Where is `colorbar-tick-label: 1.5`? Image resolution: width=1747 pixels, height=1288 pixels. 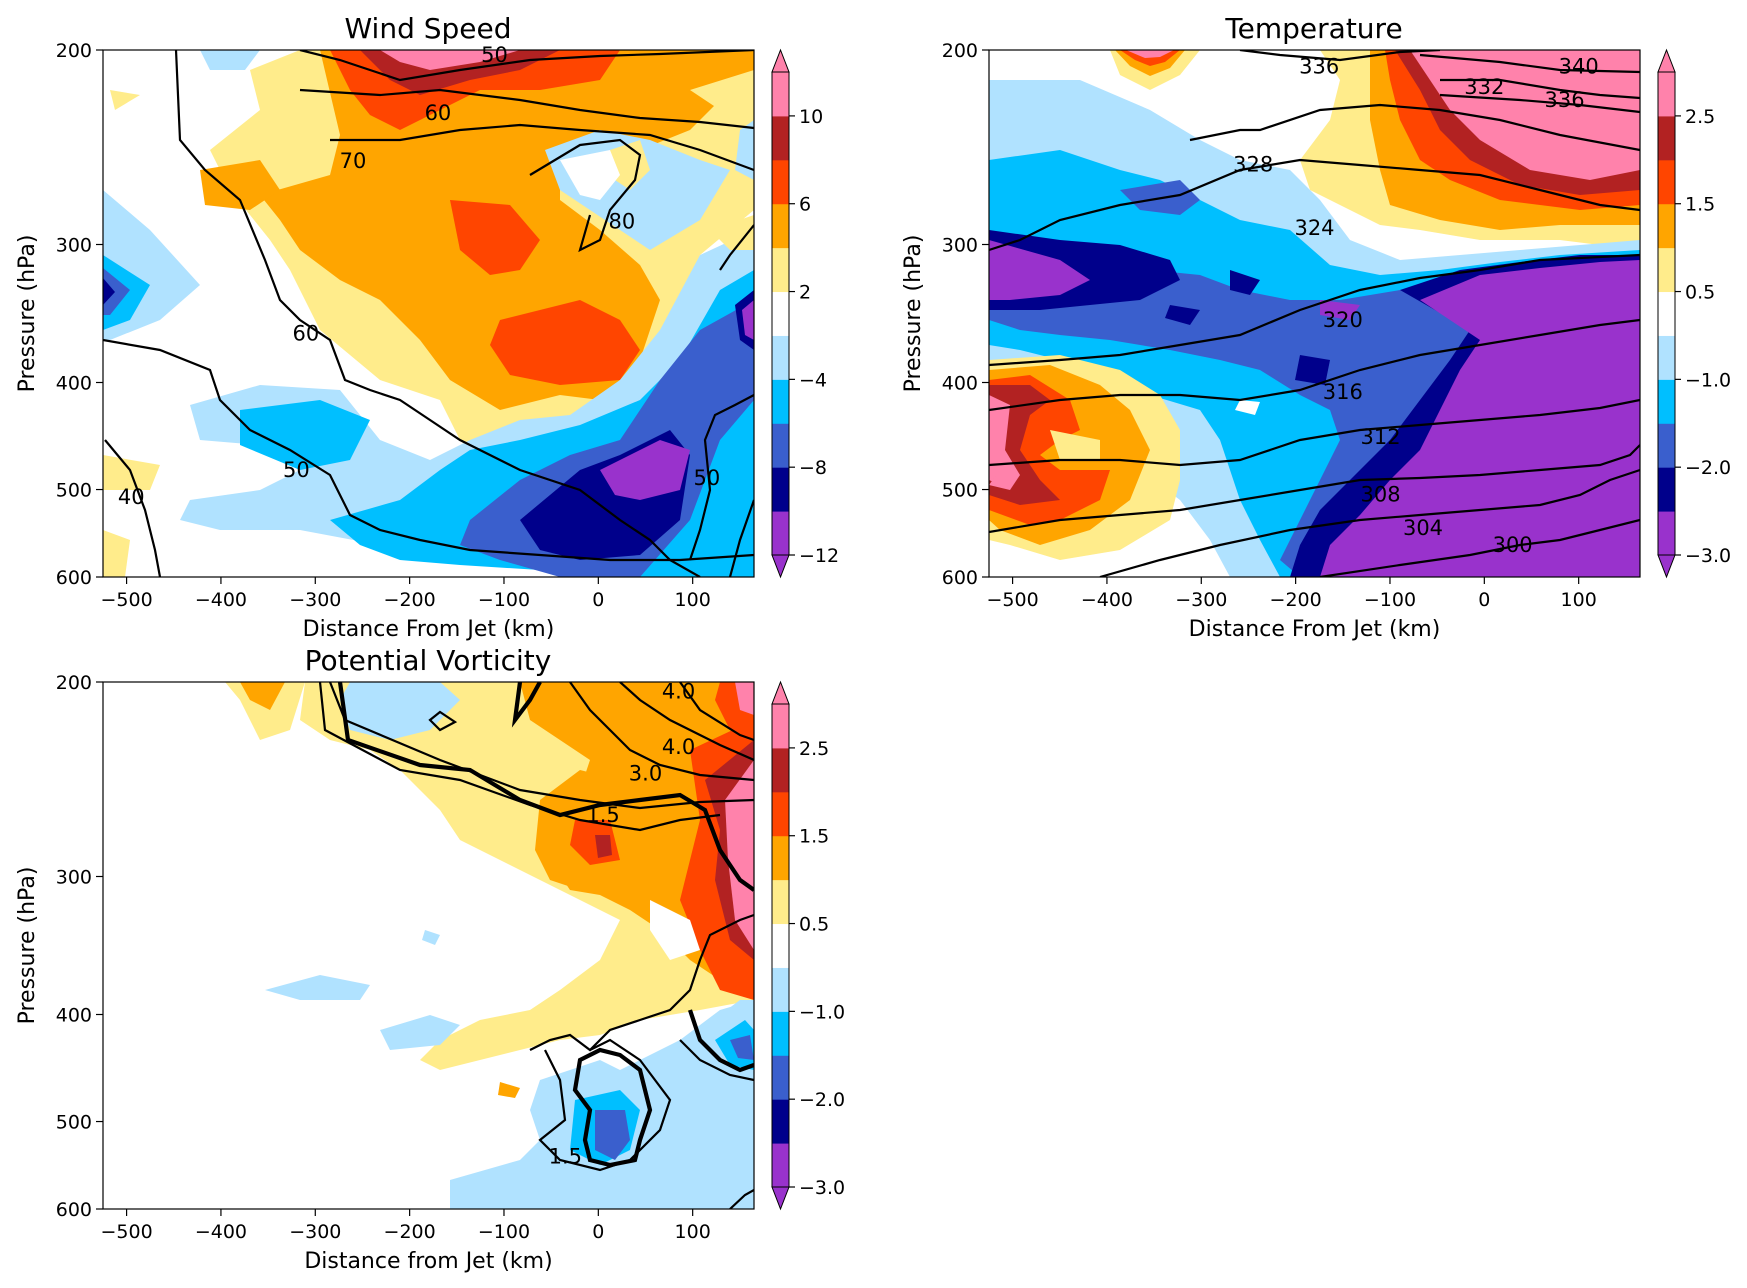 colorbar-tick-label: 1.5 is located at coordinates (1700, 205).